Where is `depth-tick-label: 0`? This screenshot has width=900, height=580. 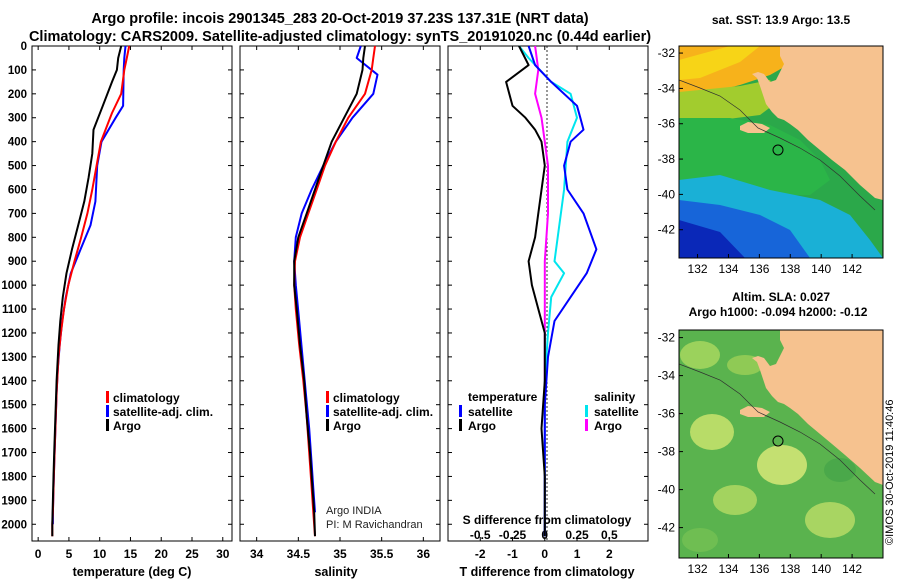 depth-tick-label: 0 is located at coordinates (24, 47).